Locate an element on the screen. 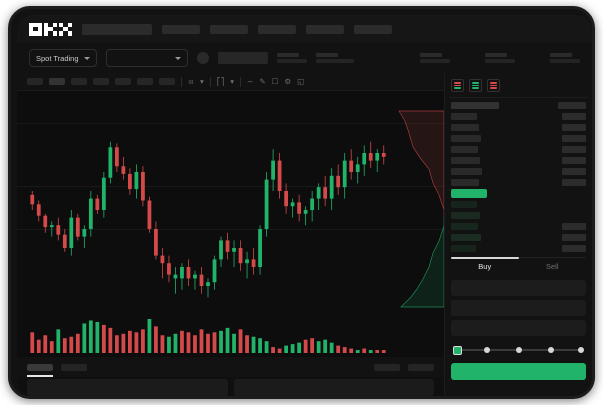  chart-toolbar: ⎂ ▾ ⎡⎤ ▾ ∼ ✎ ☐ ⚙ ◱ is located at coordinates (230, 82).